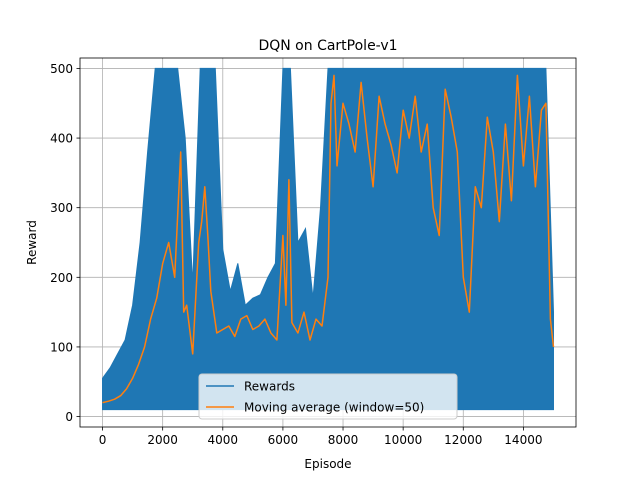 The width and height of the screenshot is (640, 480). I want to click on legend-label-rewards: Rewards, so click(269, 387).